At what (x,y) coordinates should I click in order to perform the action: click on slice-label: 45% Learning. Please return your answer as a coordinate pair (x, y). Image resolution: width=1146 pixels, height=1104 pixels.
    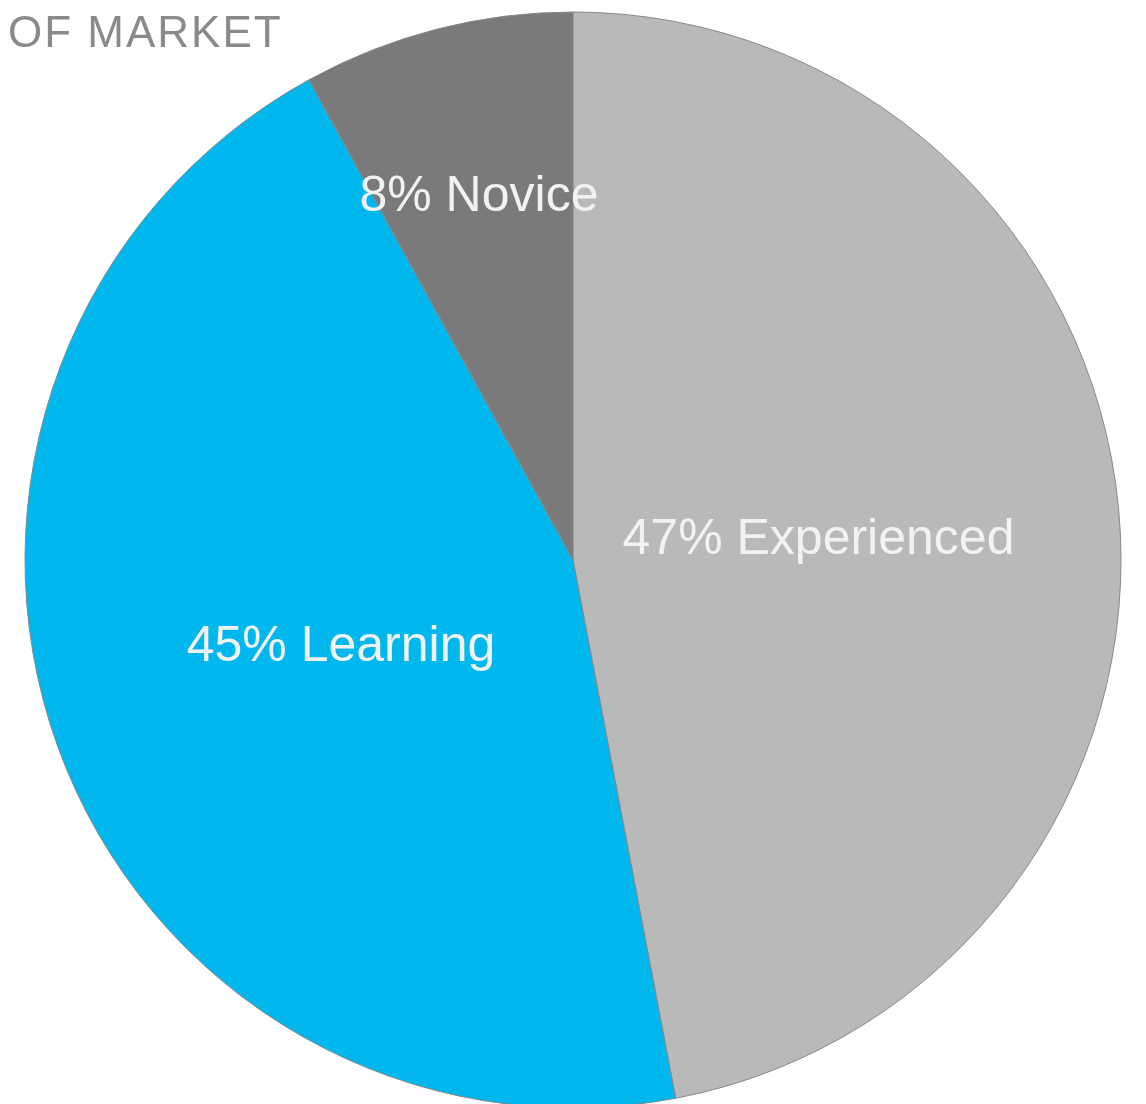
    Looking at the image, I should click on (341, 643).